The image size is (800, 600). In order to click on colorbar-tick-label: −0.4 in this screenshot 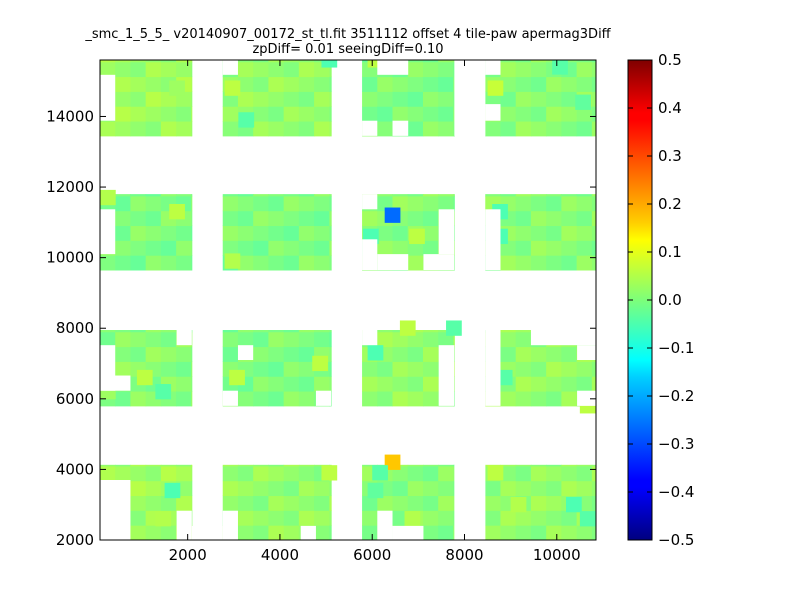, I will do `click(676, 492)`.